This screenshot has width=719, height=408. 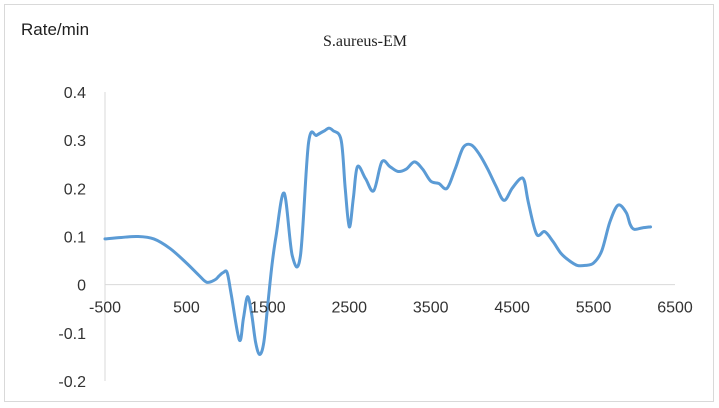 I want to click on x-tick-label: 3500, so click(x=431, y=308).